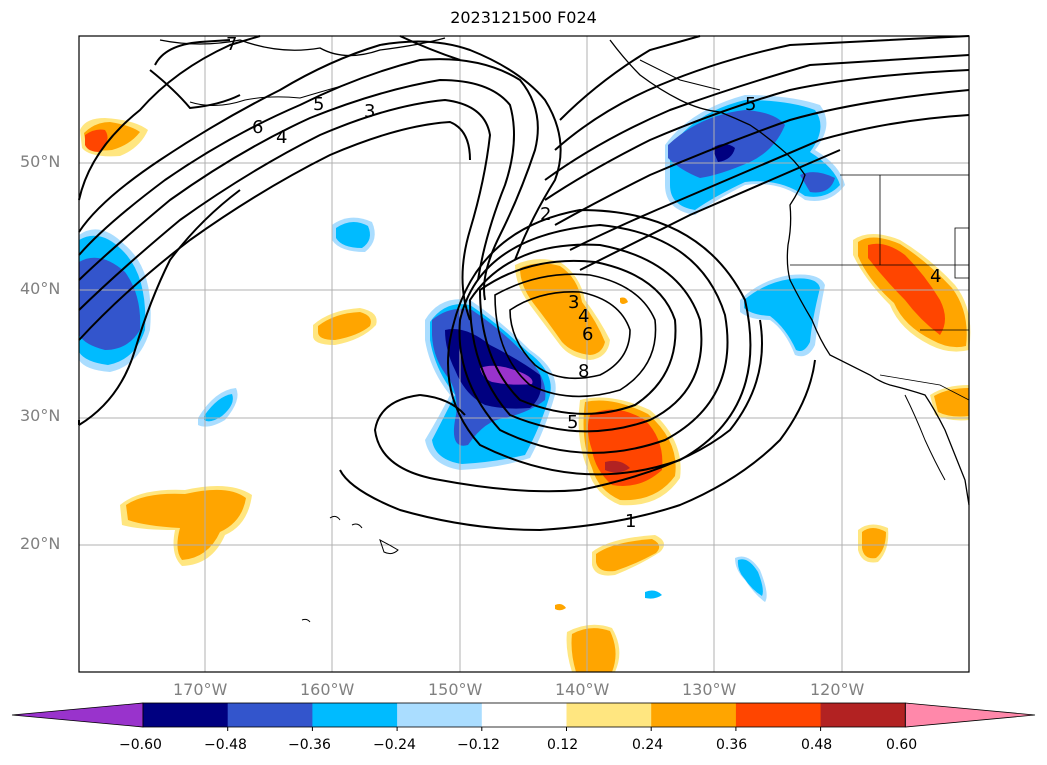  I want to click on contour-label: 1, so click(630, 521).